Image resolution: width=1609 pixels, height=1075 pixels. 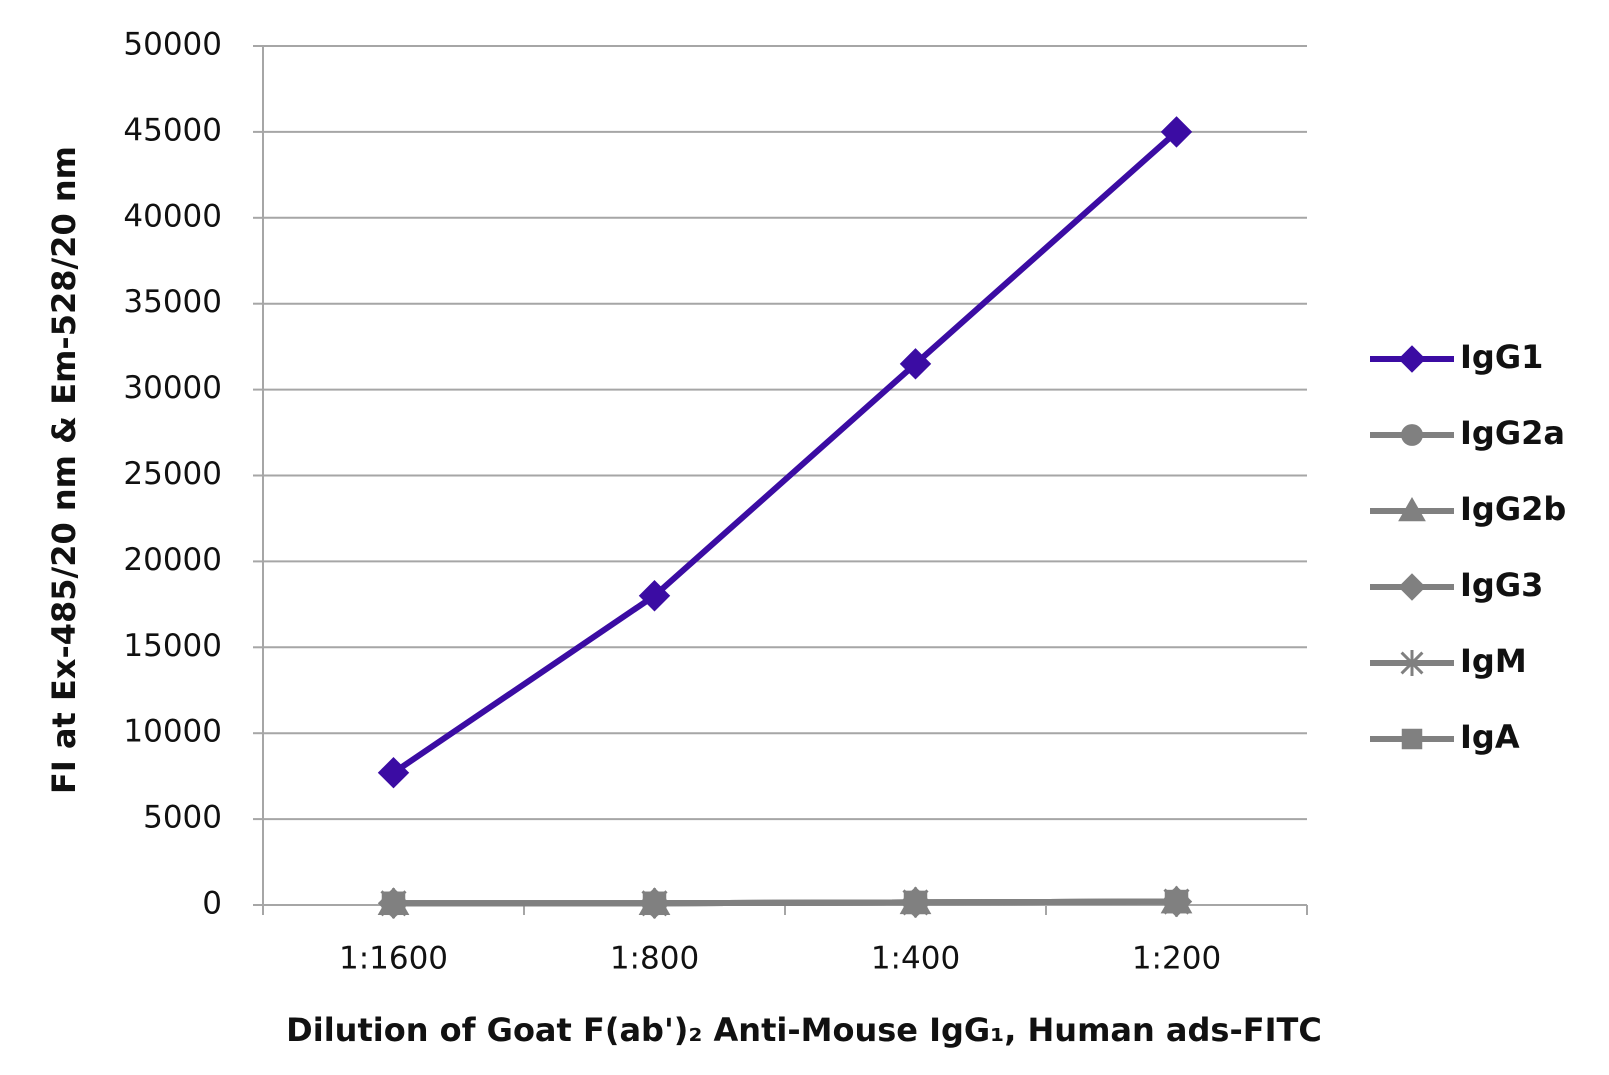 What do you see at coordinates (64, 470) in the screenshot?
I see `y-axis-title: FI at Ex-485/20 nm & Em-528/20 nm` at bounding box center [64, 470].